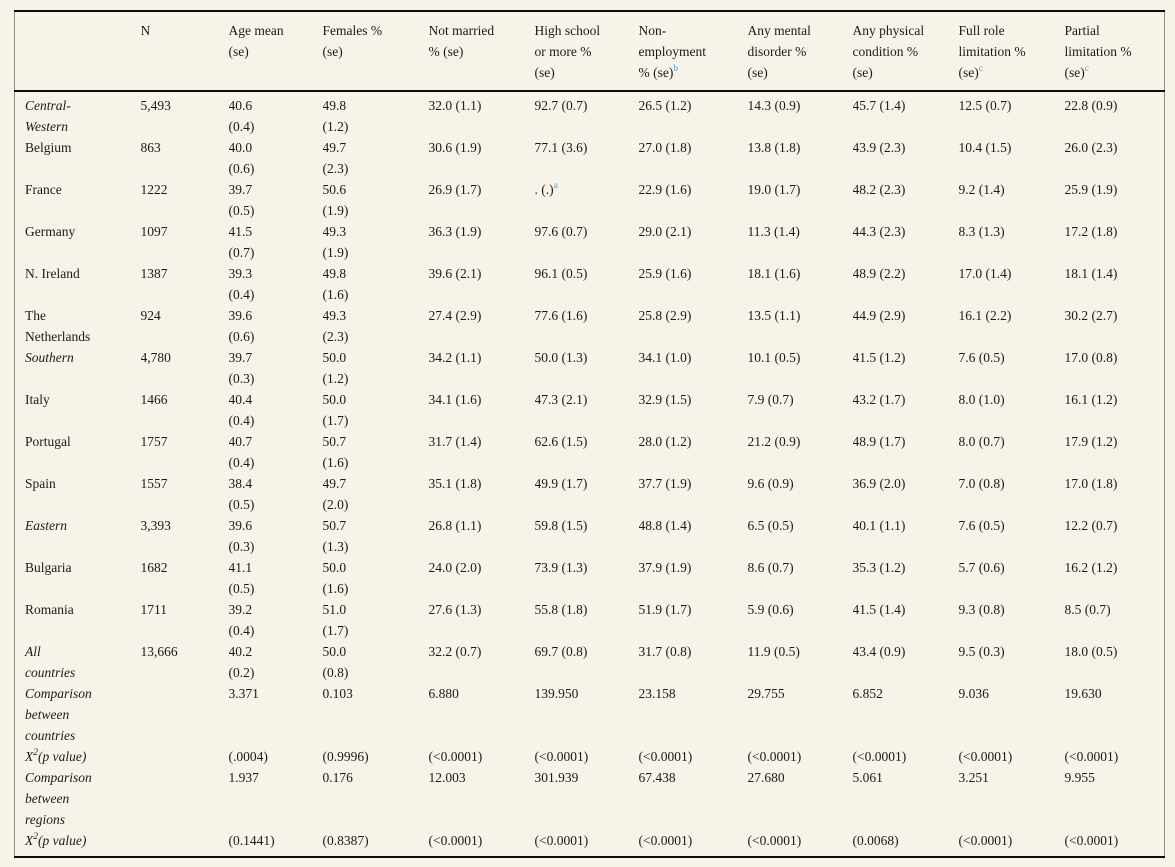 This screenshot has width=1175, height=867. What do you see at coordinates (561, 399) in the screenshot?
I see `table-cell: 47.3 (2.1)` at bounding box center [561, 399].